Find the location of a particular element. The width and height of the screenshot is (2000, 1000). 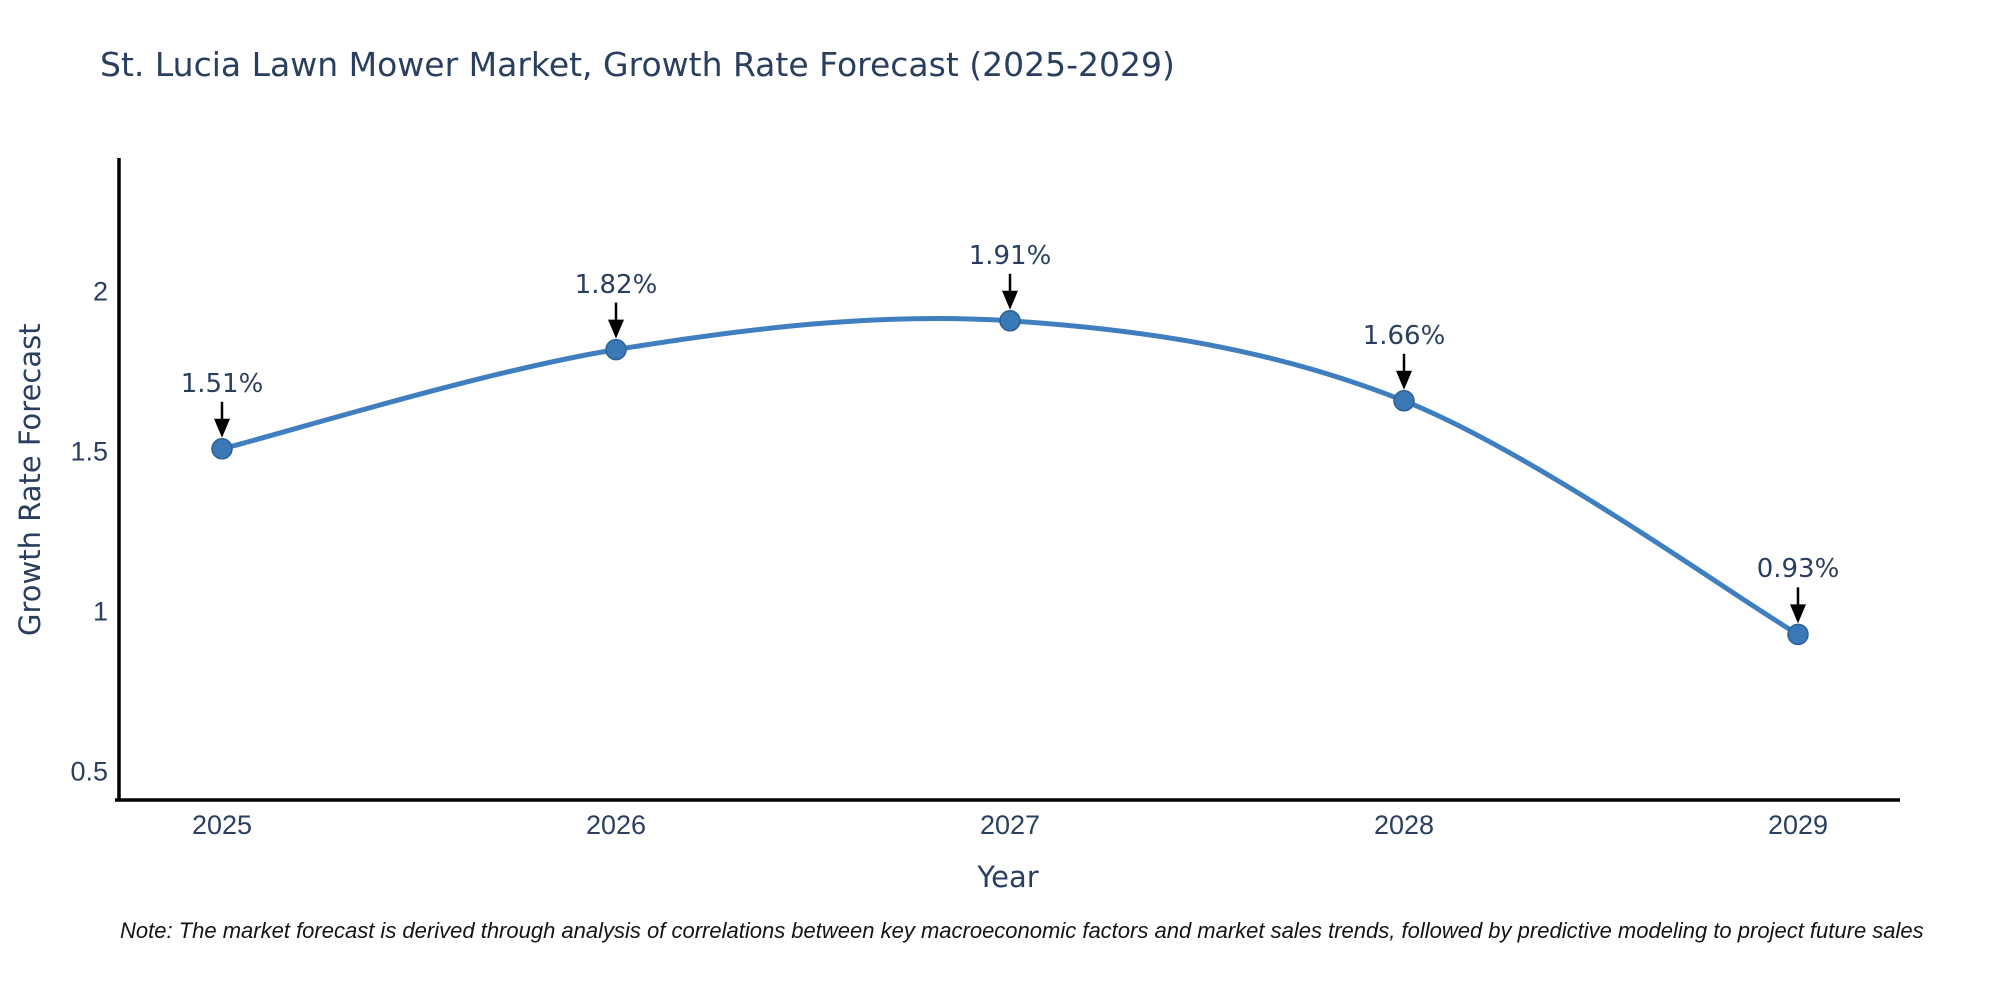

annotation-label-2026: 1.82% is located at coordinates (616, 284).